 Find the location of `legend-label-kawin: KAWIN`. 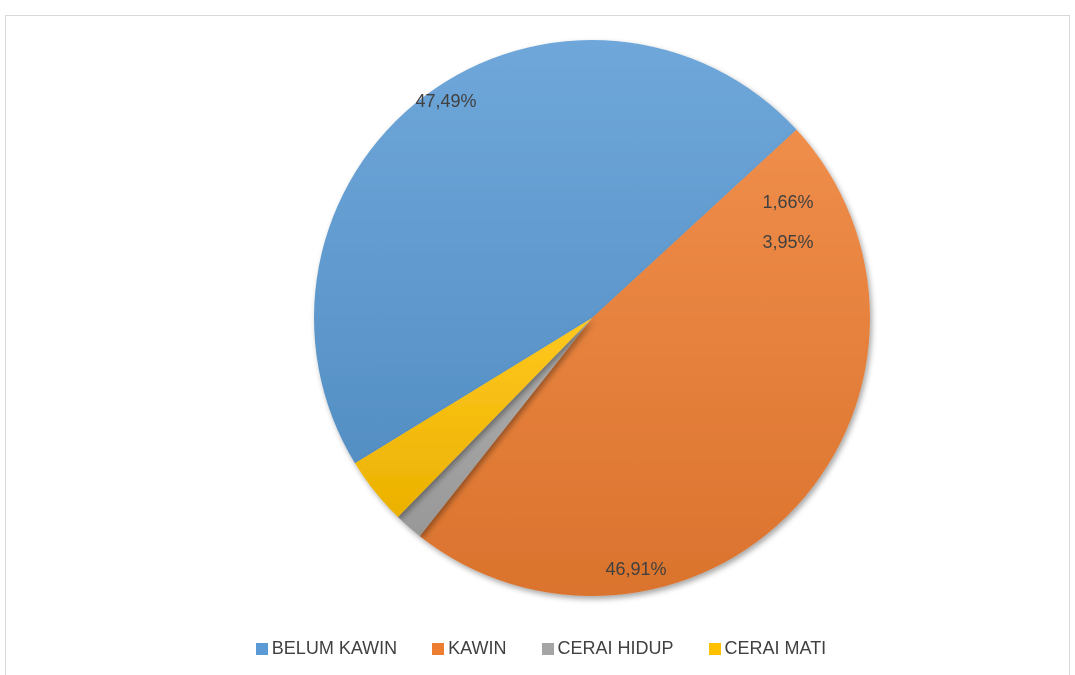

legend-label-kawin: KAWIN is located at coordinates (477, 648).